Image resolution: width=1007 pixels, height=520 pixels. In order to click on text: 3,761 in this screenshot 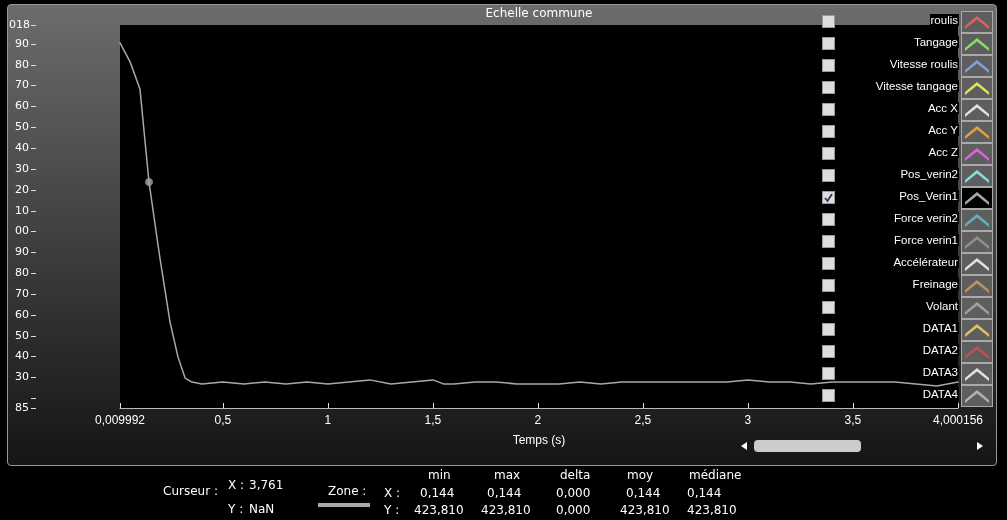, I will do `click(266, 485)`.